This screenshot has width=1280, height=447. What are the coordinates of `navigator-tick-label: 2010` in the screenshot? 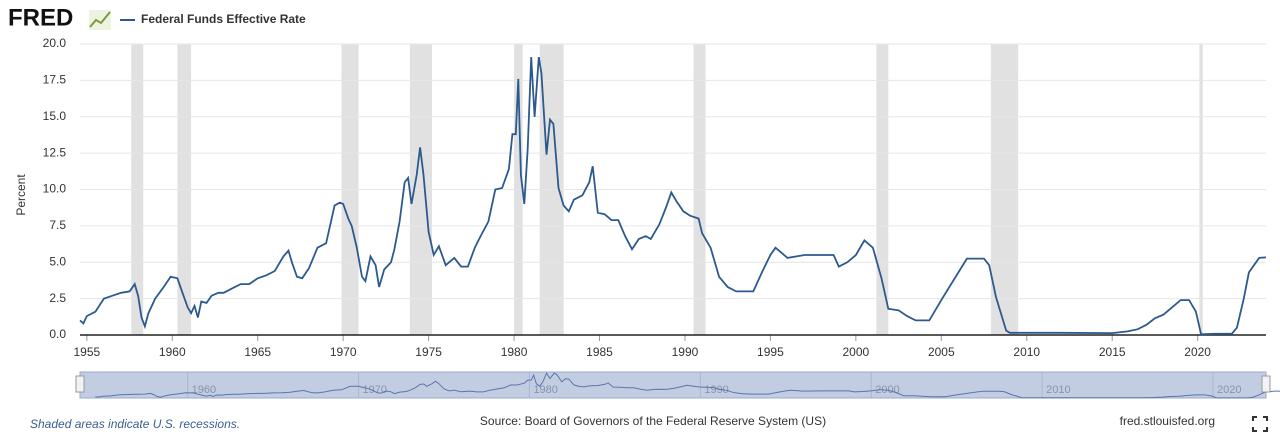 It's located at (1058, 390).